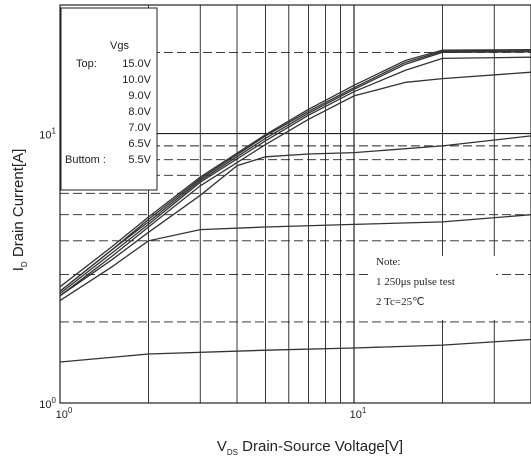 The image size is (531, 463). What do you see at coordinates (18, 269) in the screenshot?
I see `y-axis-symbol: I` at bounding box center [18, 269].